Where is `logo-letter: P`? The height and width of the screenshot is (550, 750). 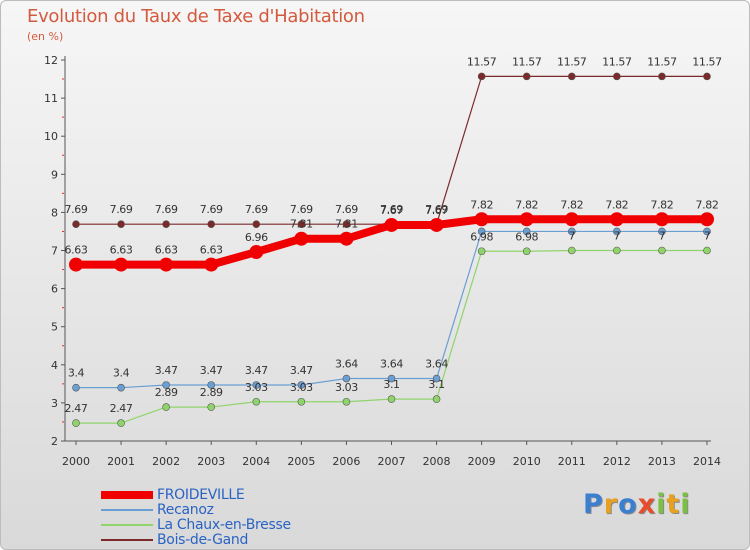
logo-letter: P is located at coordinates (593, 504).